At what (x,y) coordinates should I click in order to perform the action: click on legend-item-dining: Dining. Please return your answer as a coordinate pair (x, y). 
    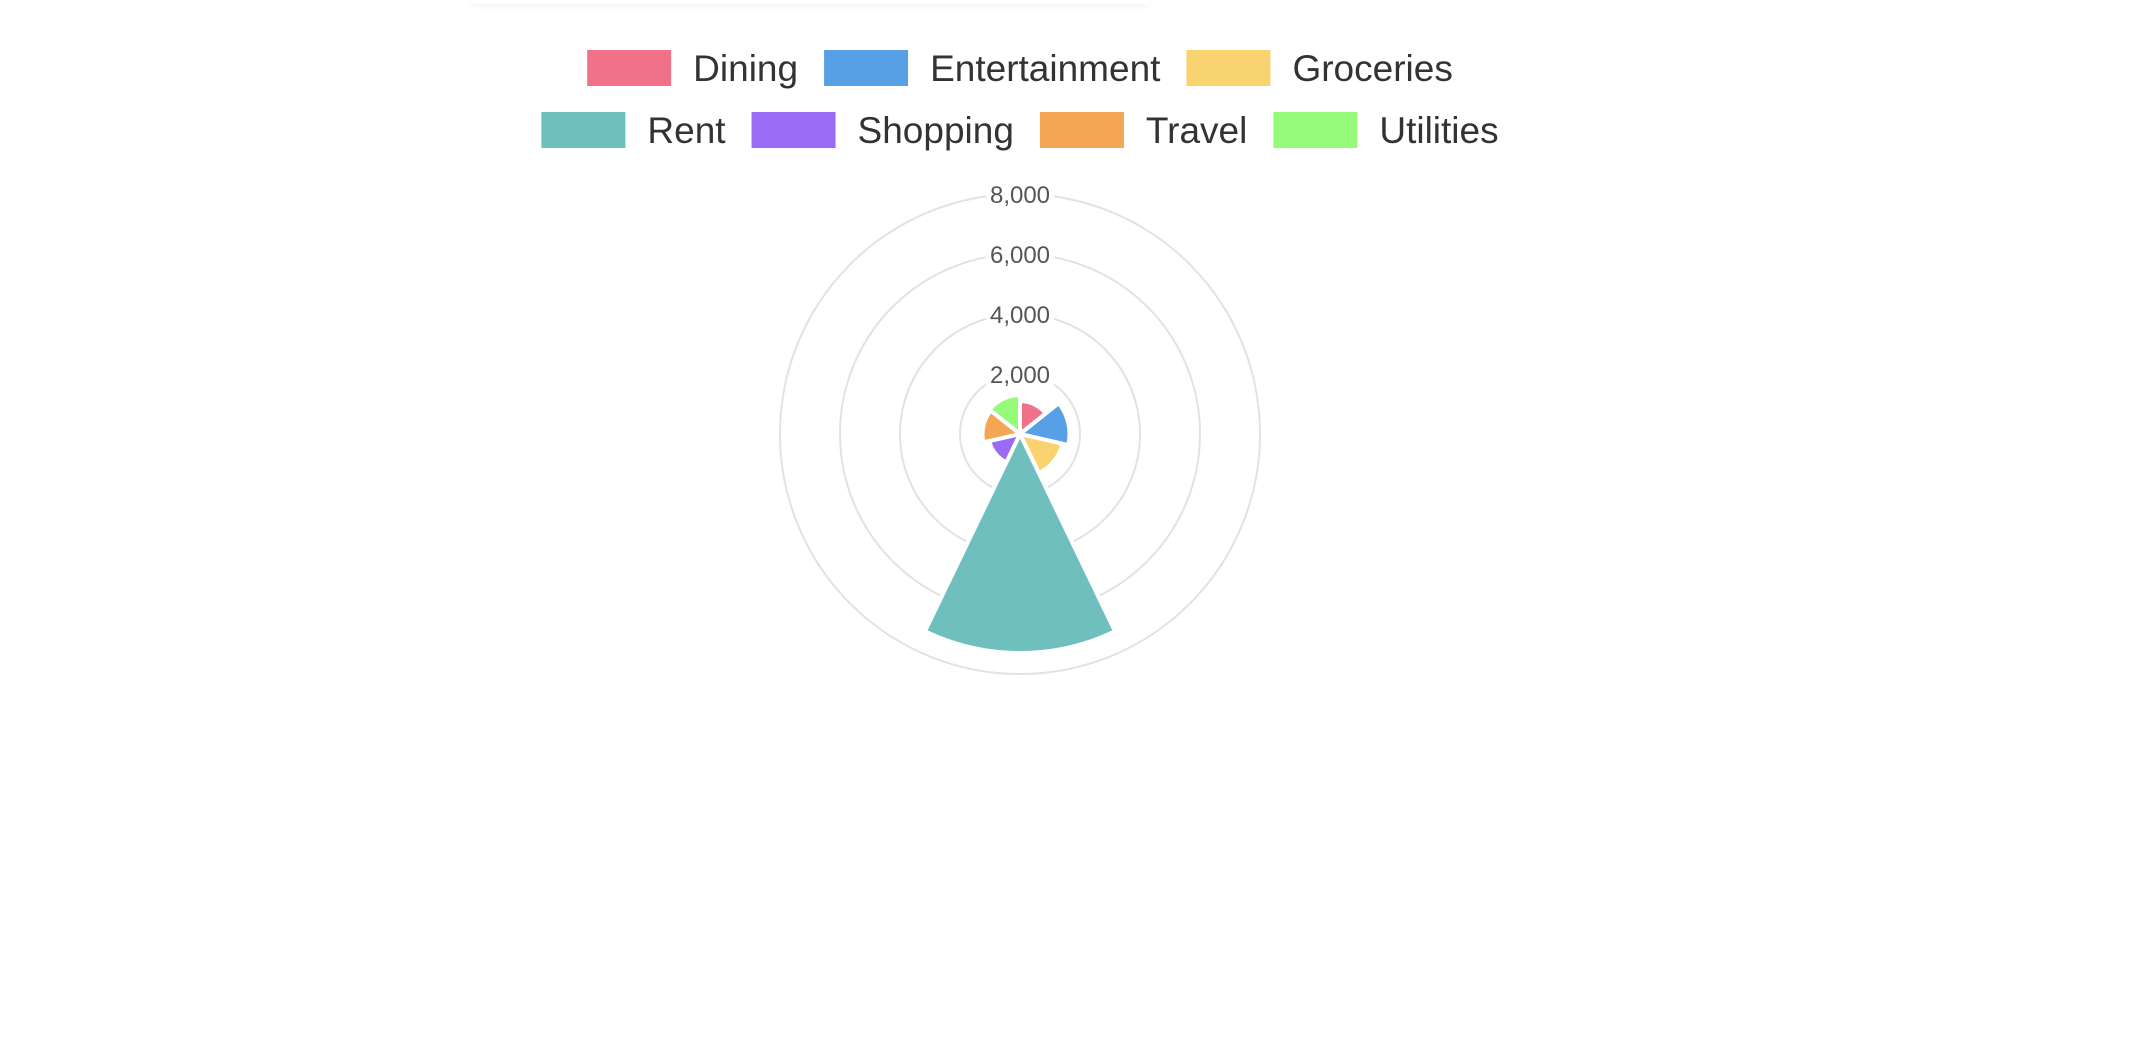
    Looking at the image, I should click on (692, 68).